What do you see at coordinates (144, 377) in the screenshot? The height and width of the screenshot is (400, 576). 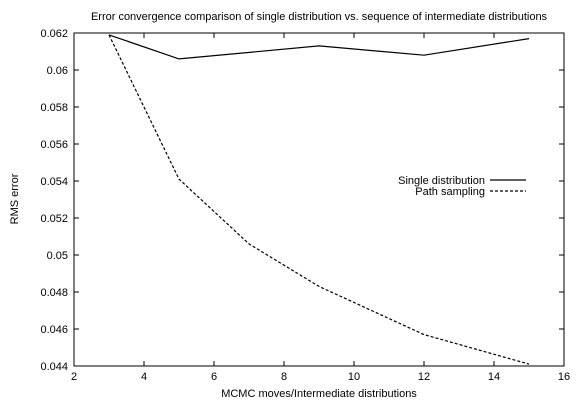 I see `x-tick-label: 4` at bounding box center [144, 377].